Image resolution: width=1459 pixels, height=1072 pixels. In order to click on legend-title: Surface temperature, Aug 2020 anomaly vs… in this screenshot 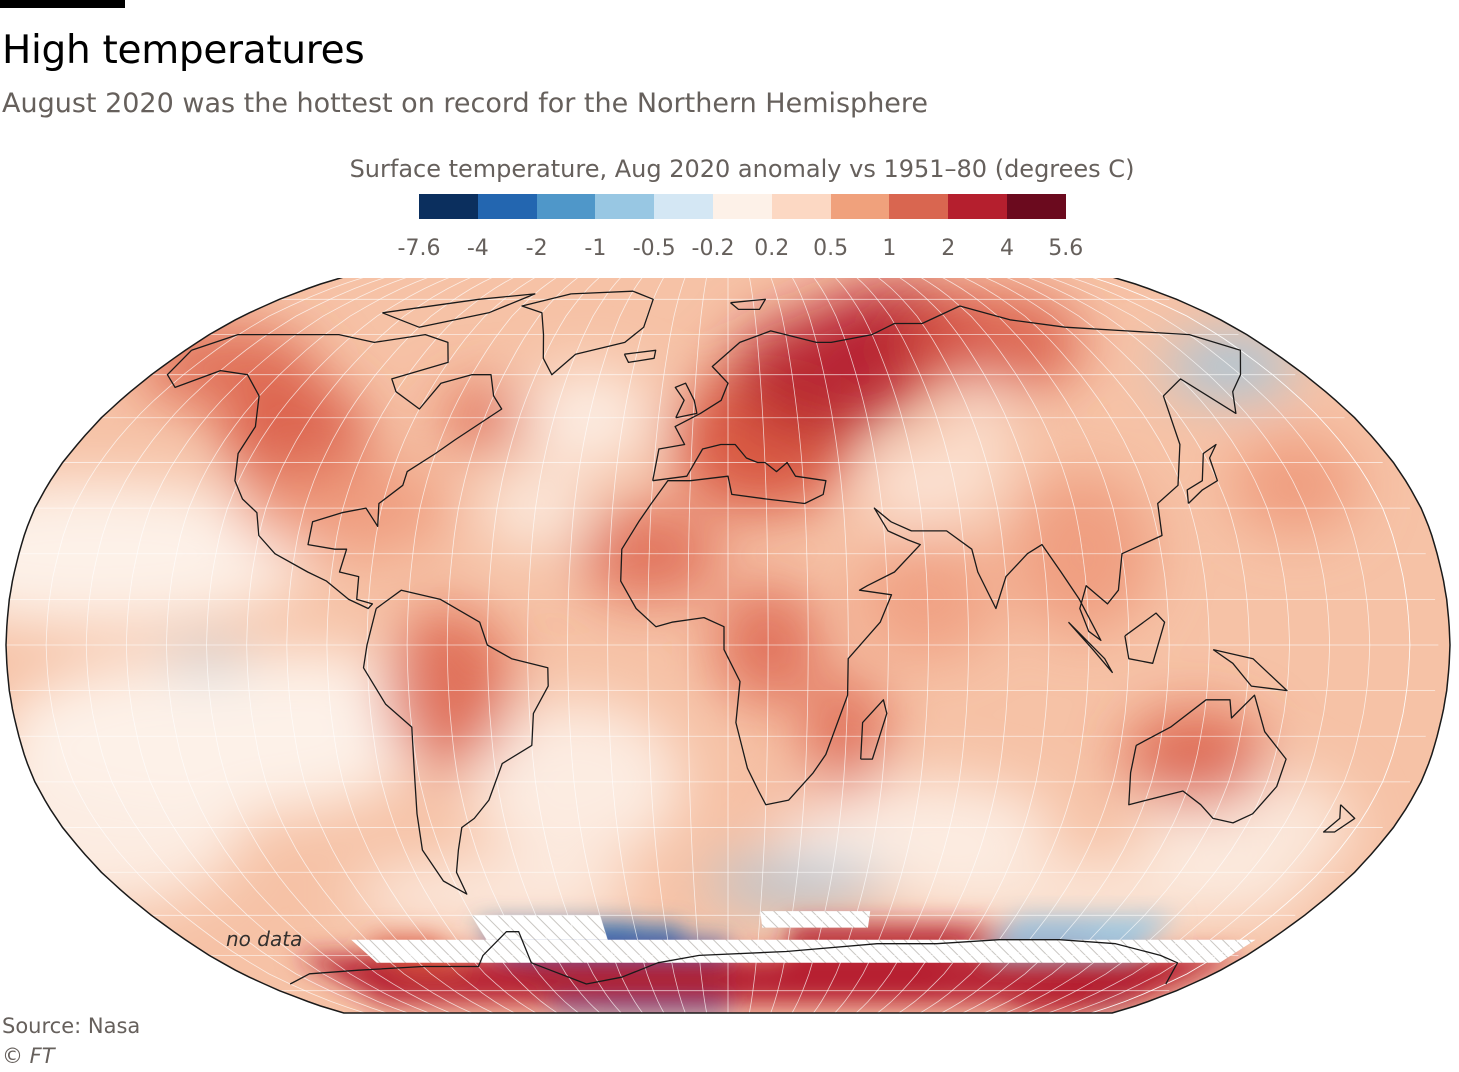, I will do `click(742, 169)`.